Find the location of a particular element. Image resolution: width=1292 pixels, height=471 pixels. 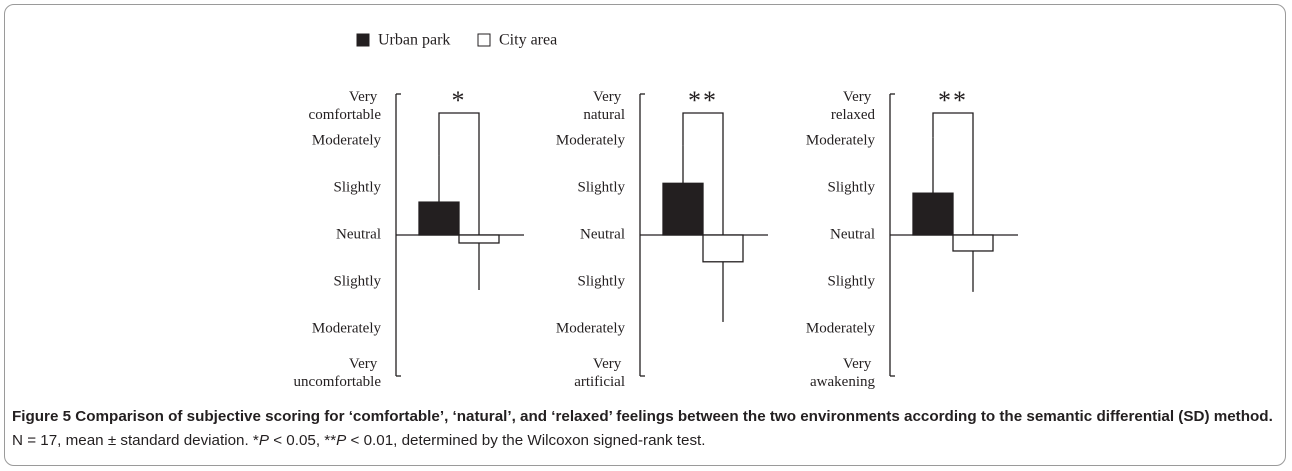

y-tick-label: Very artificial is located at coordinates (599, 373).